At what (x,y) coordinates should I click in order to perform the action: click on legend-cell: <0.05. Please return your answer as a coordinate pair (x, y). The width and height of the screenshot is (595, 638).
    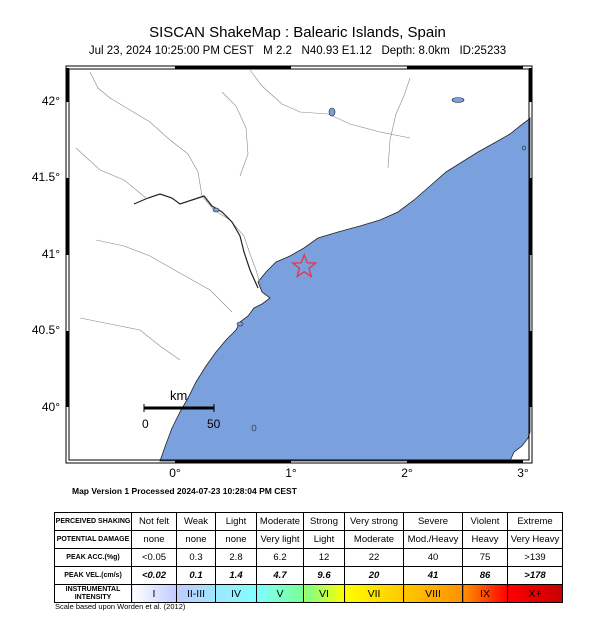
    Looking at the image, I should click on (154, 557).